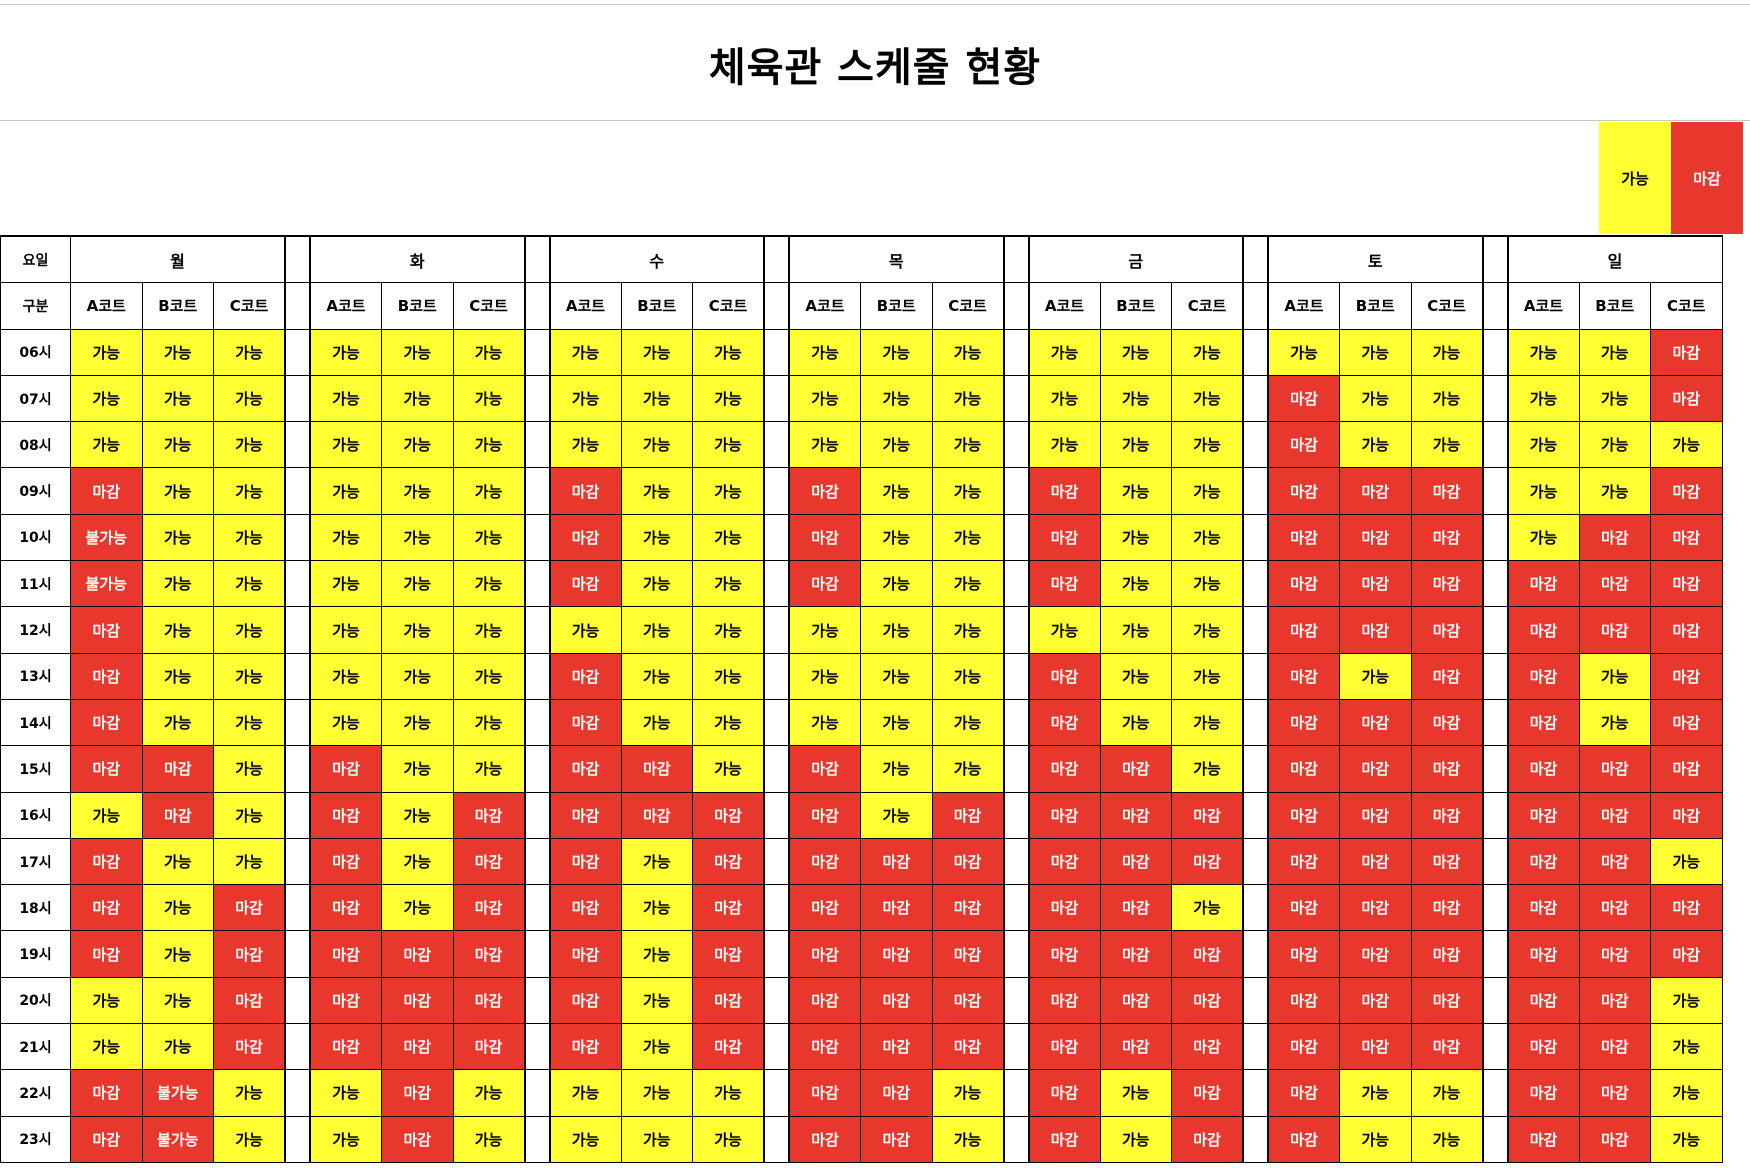 The width and height of the screenshot is (1750, 1168). I want to click on page-title: 체육관 스케줄 현황, so click(875, 68).